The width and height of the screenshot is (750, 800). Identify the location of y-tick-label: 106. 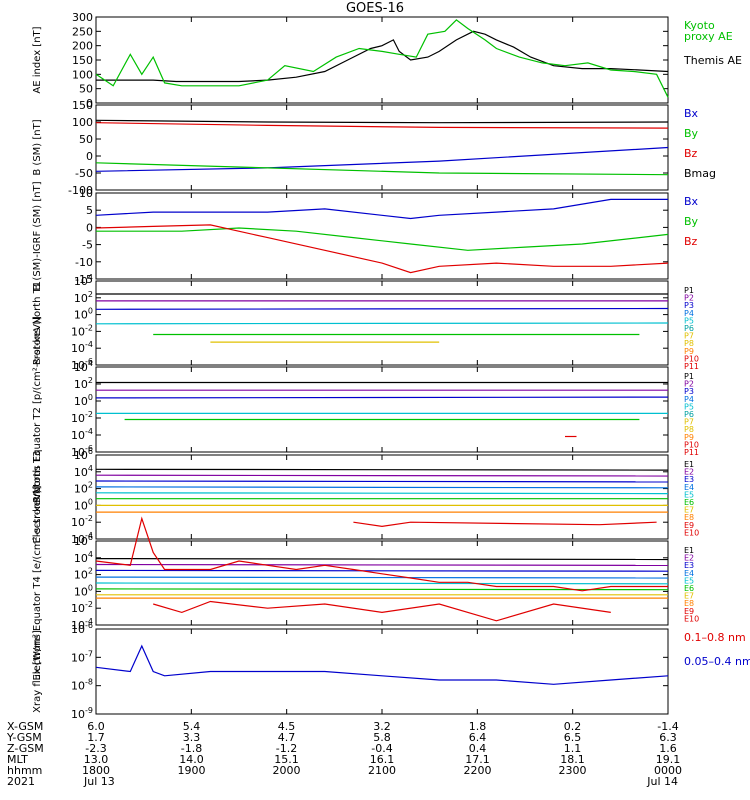
(83, 540).